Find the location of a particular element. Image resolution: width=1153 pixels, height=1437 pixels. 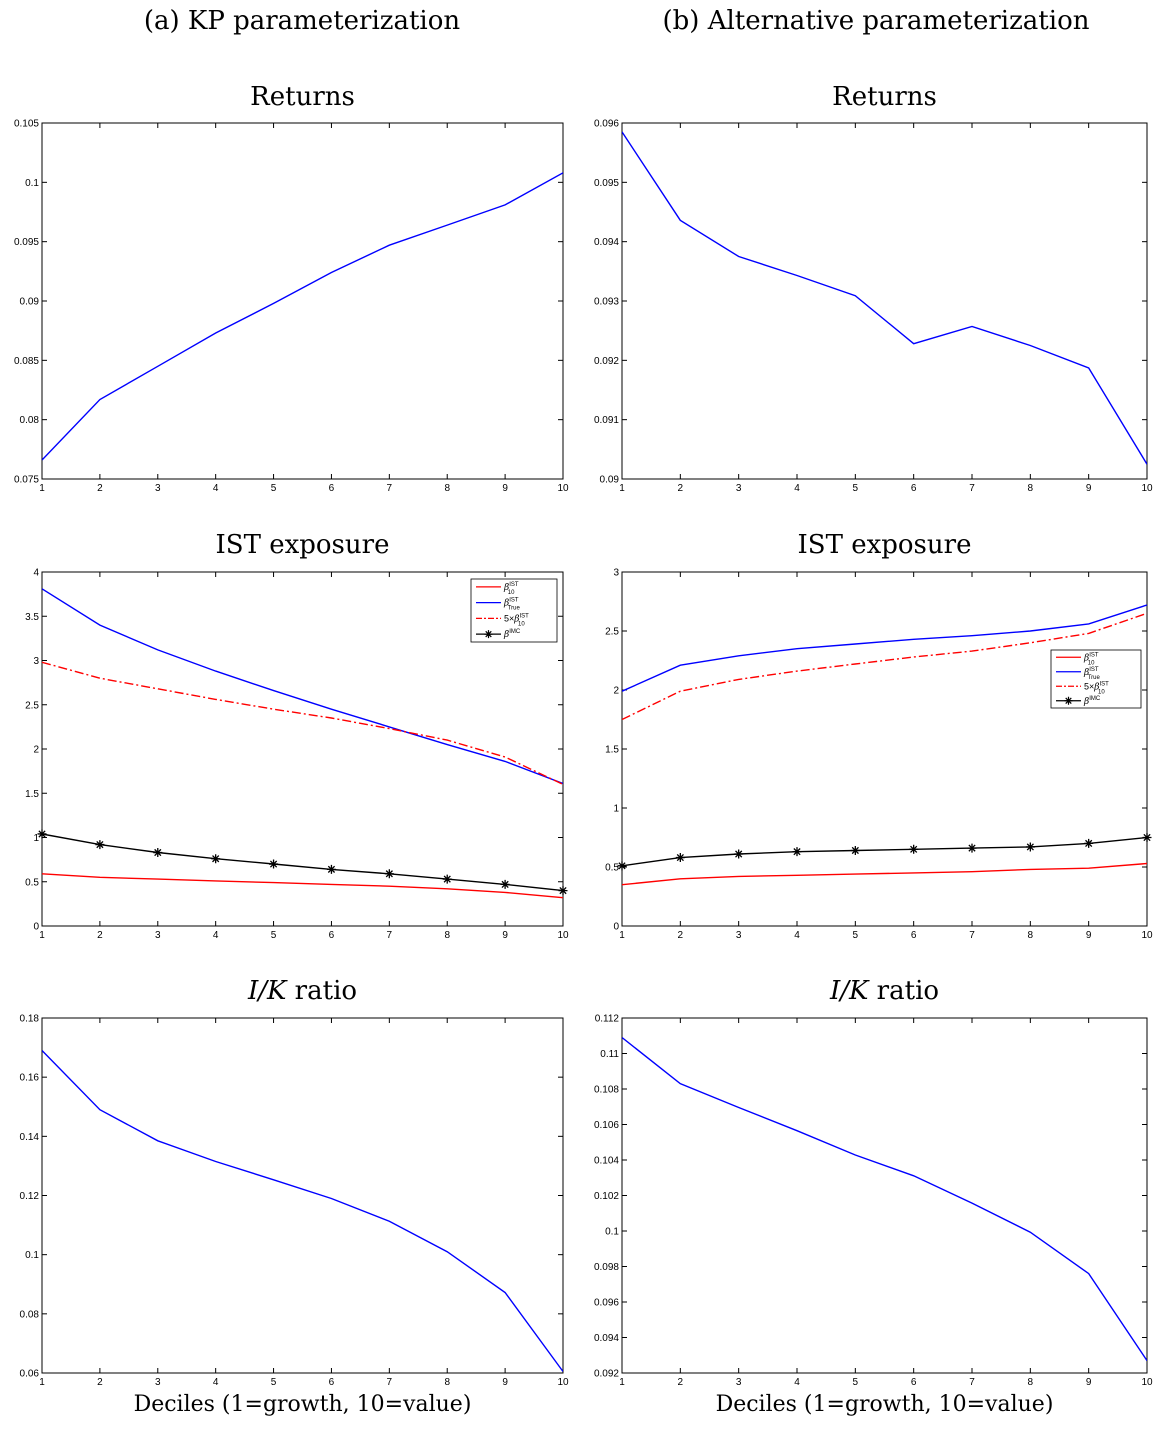

panel-title-ik-b-italic: I/K is located at coordinates (849, 991).